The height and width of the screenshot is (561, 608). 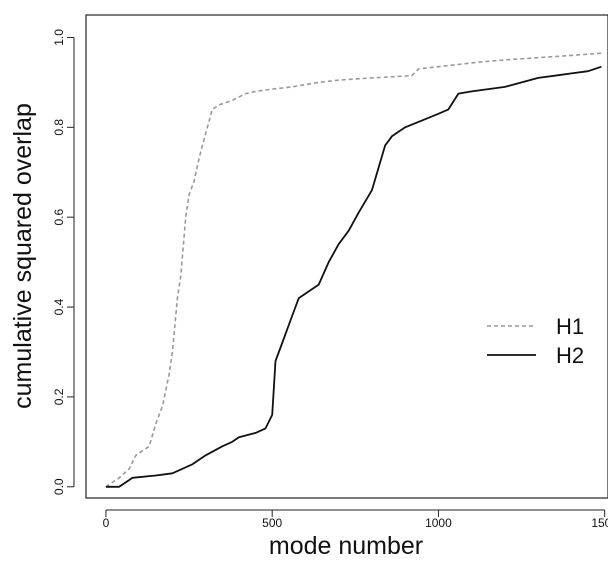 I want to click on x-tick-label: 1500, so click(x=599, y=523).